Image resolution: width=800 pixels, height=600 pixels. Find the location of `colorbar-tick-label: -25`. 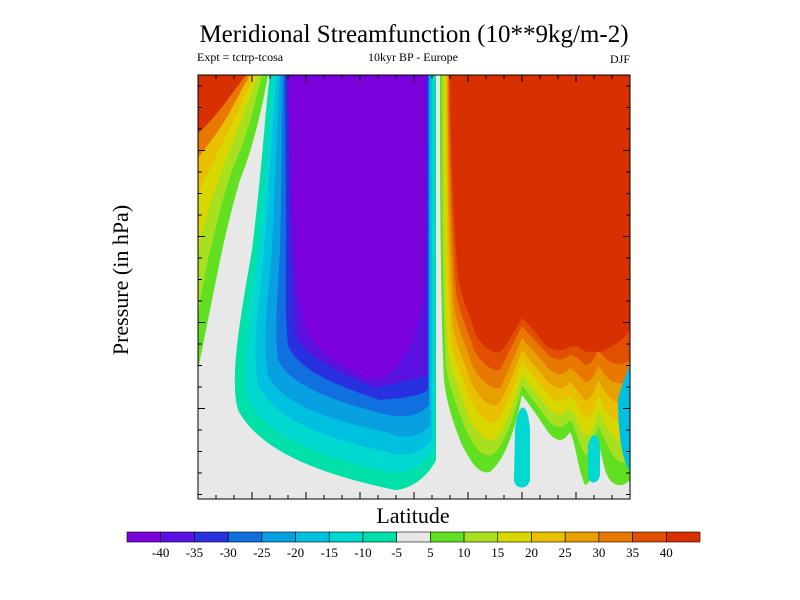

colorbar-tick-label: -25 is located at coordinates (261, 552).